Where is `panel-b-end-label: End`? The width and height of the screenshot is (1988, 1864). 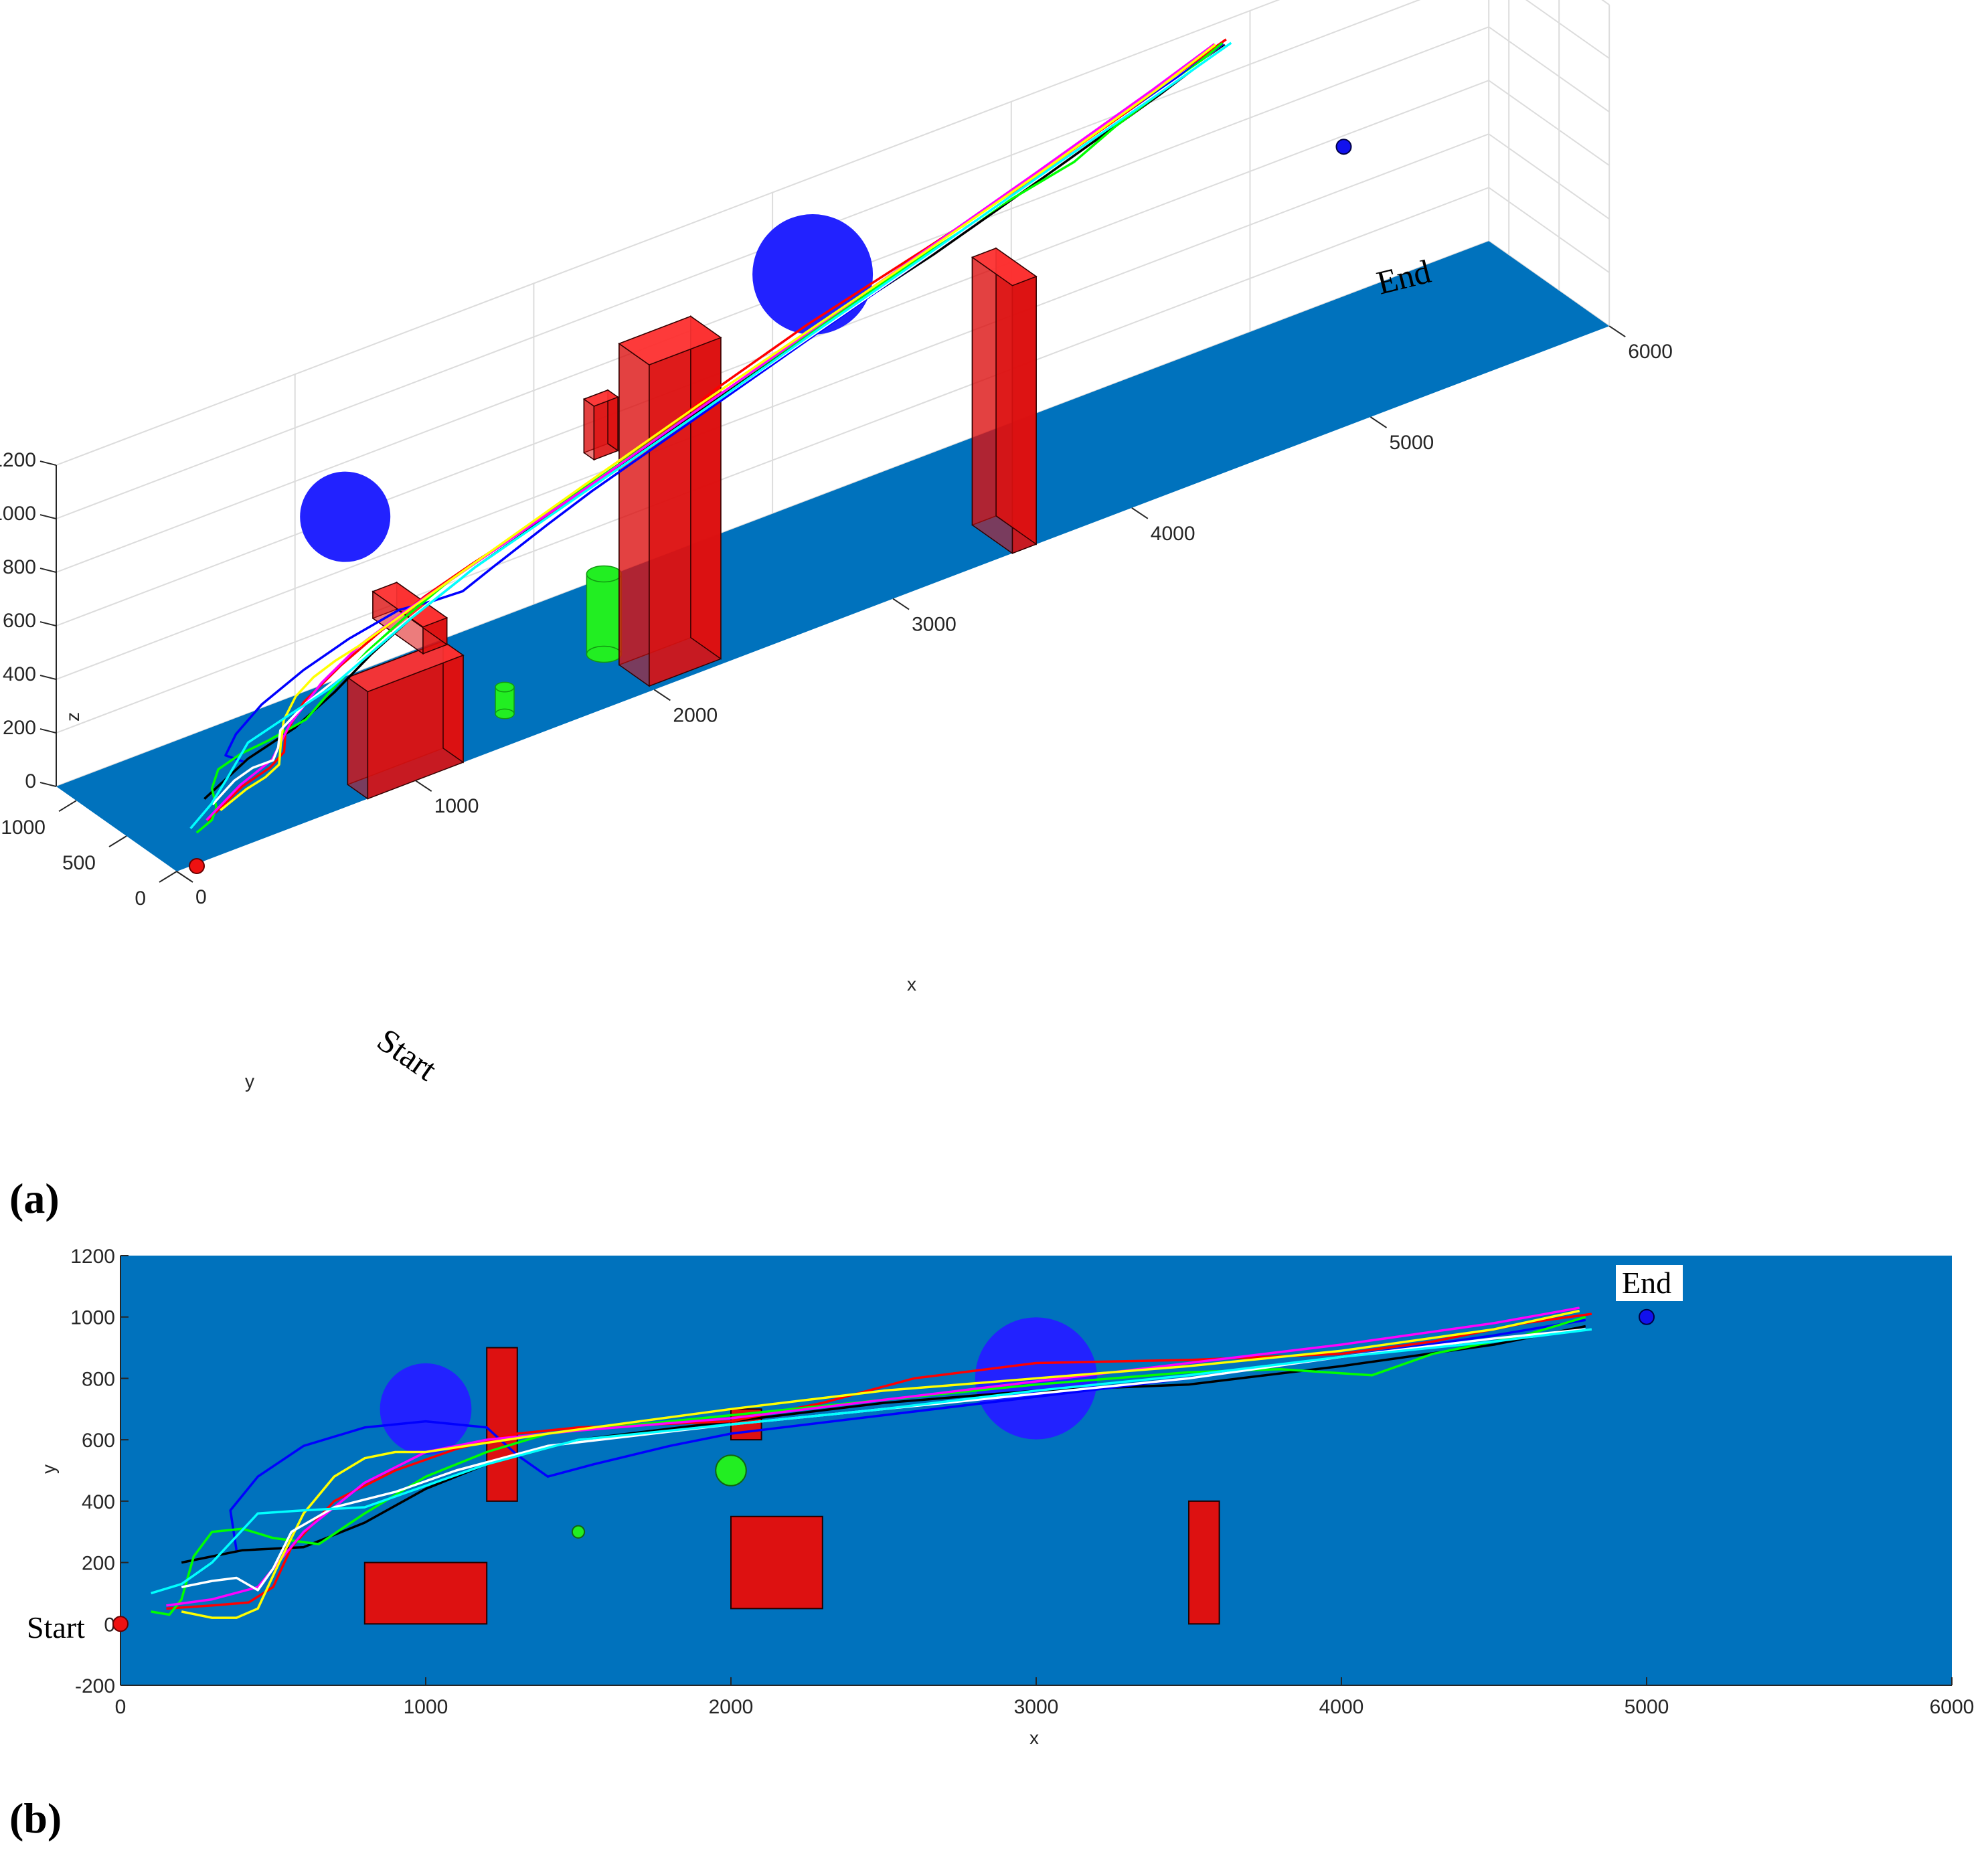 panel-b-end-label: End is located at coordinates (1647, 1283).